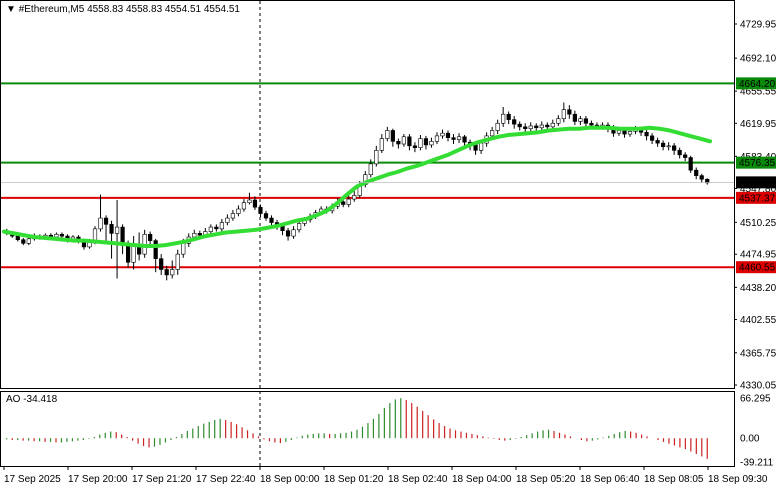 This screenshot has height=489, width=781. What do you see at coordinates (51, 9) in the screenshot?
I see `symbol-label: #Ethereum,M5` at bounding box center [51, 9].